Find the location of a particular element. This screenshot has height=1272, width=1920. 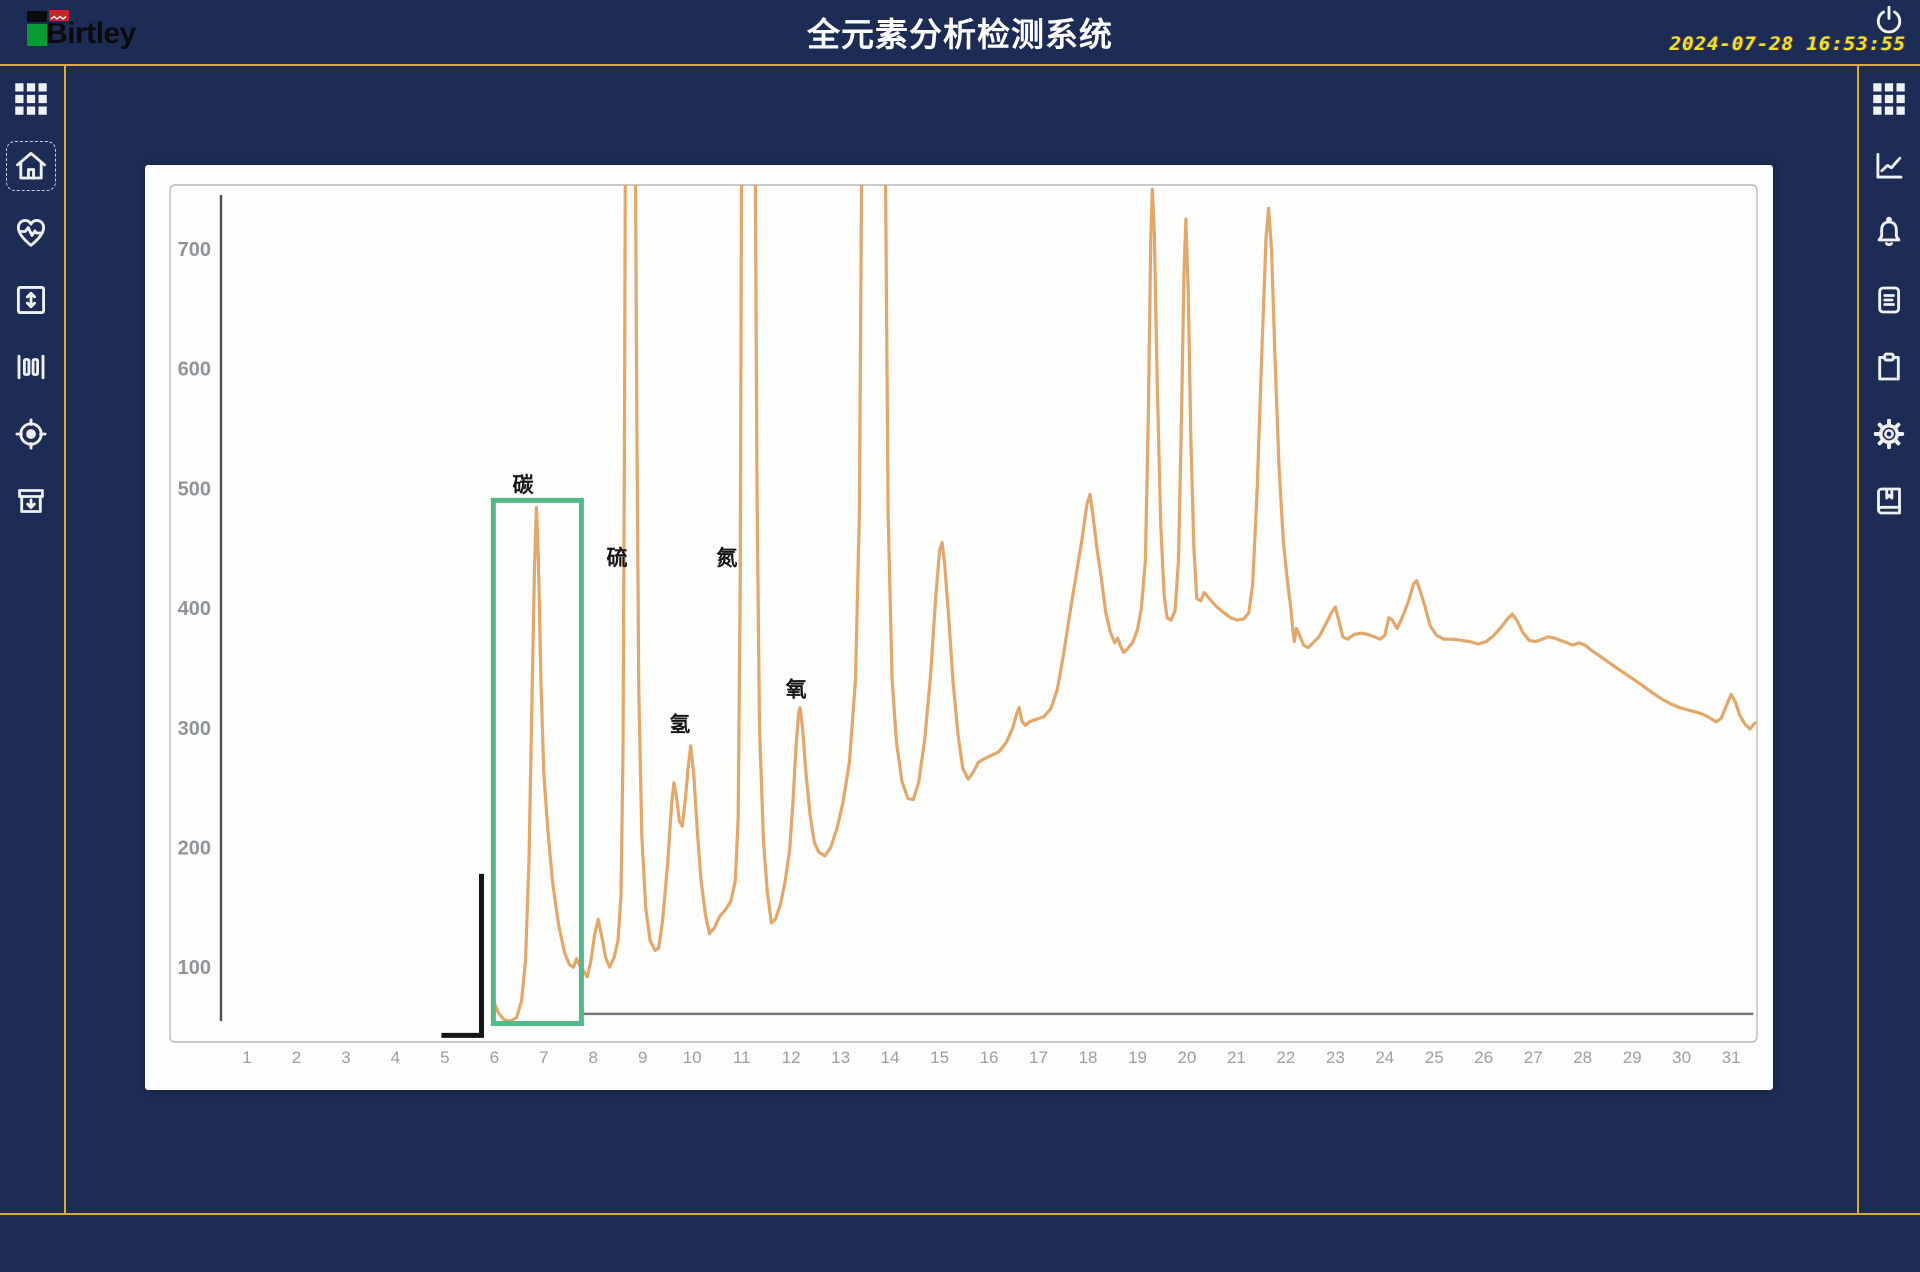

peak-label: 硫 is located at coordinates (617, 558).